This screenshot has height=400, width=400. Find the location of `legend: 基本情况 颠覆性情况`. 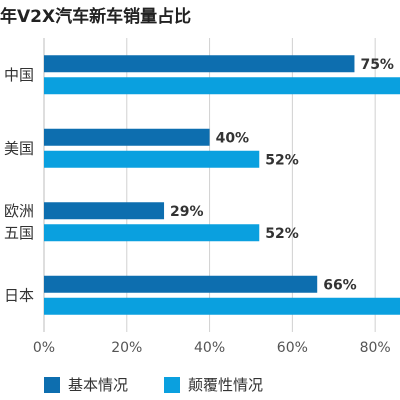

legend: 基本情况 颠覆性情况 is located at coordinates (171, 384).